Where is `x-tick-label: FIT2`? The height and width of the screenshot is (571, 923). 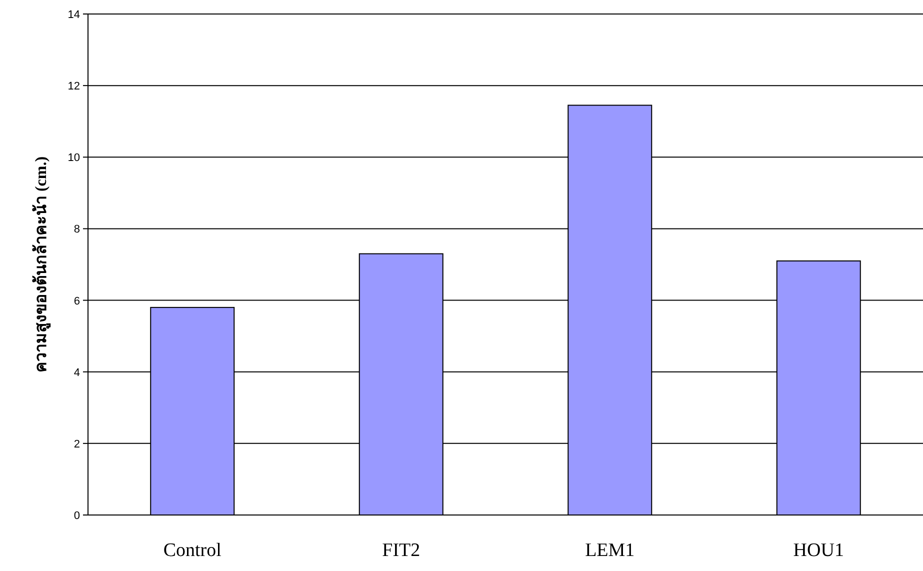
x-tick-label: FIT2 is located at coordinates (401, 550).